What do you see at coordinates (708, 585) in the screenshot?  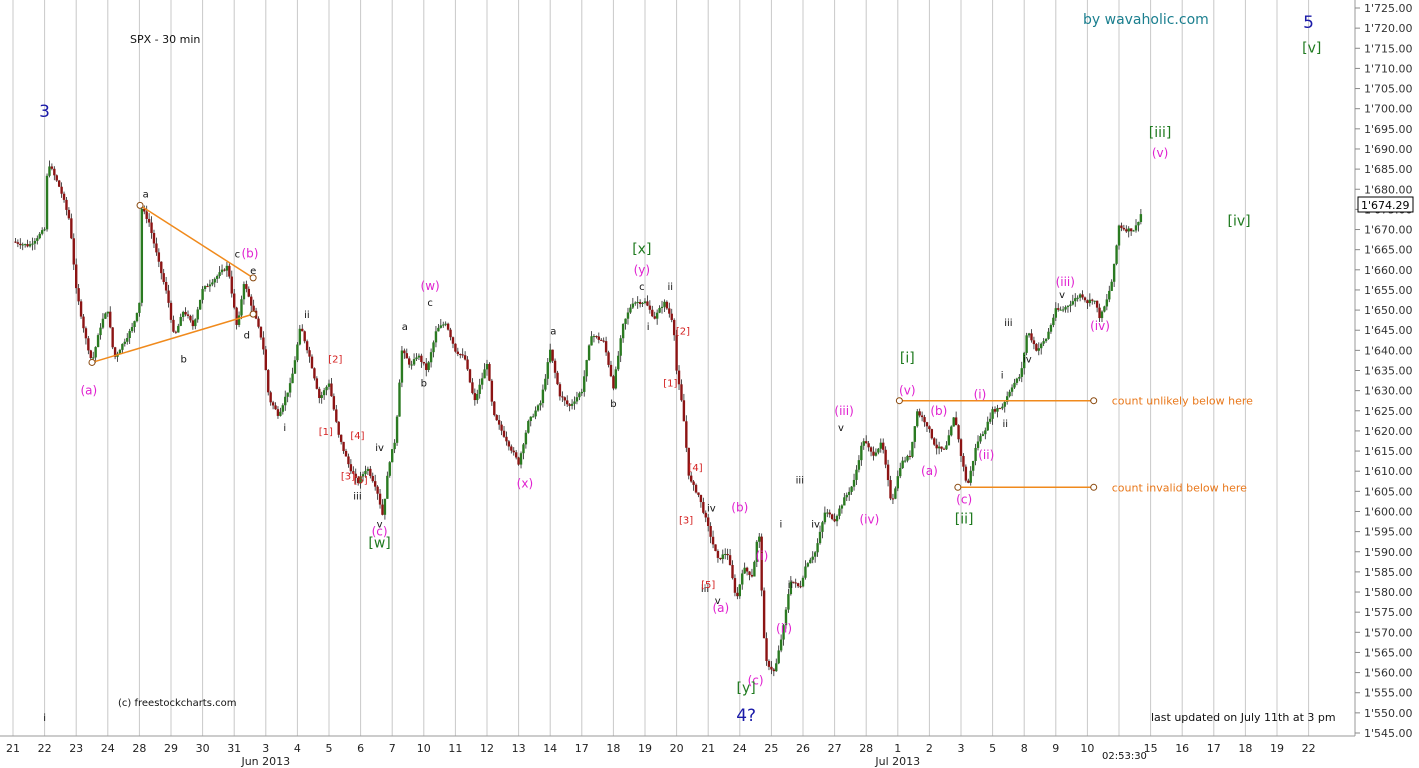 I see `wave-label-subminuette: [5]` at bounding box center [708, 585].